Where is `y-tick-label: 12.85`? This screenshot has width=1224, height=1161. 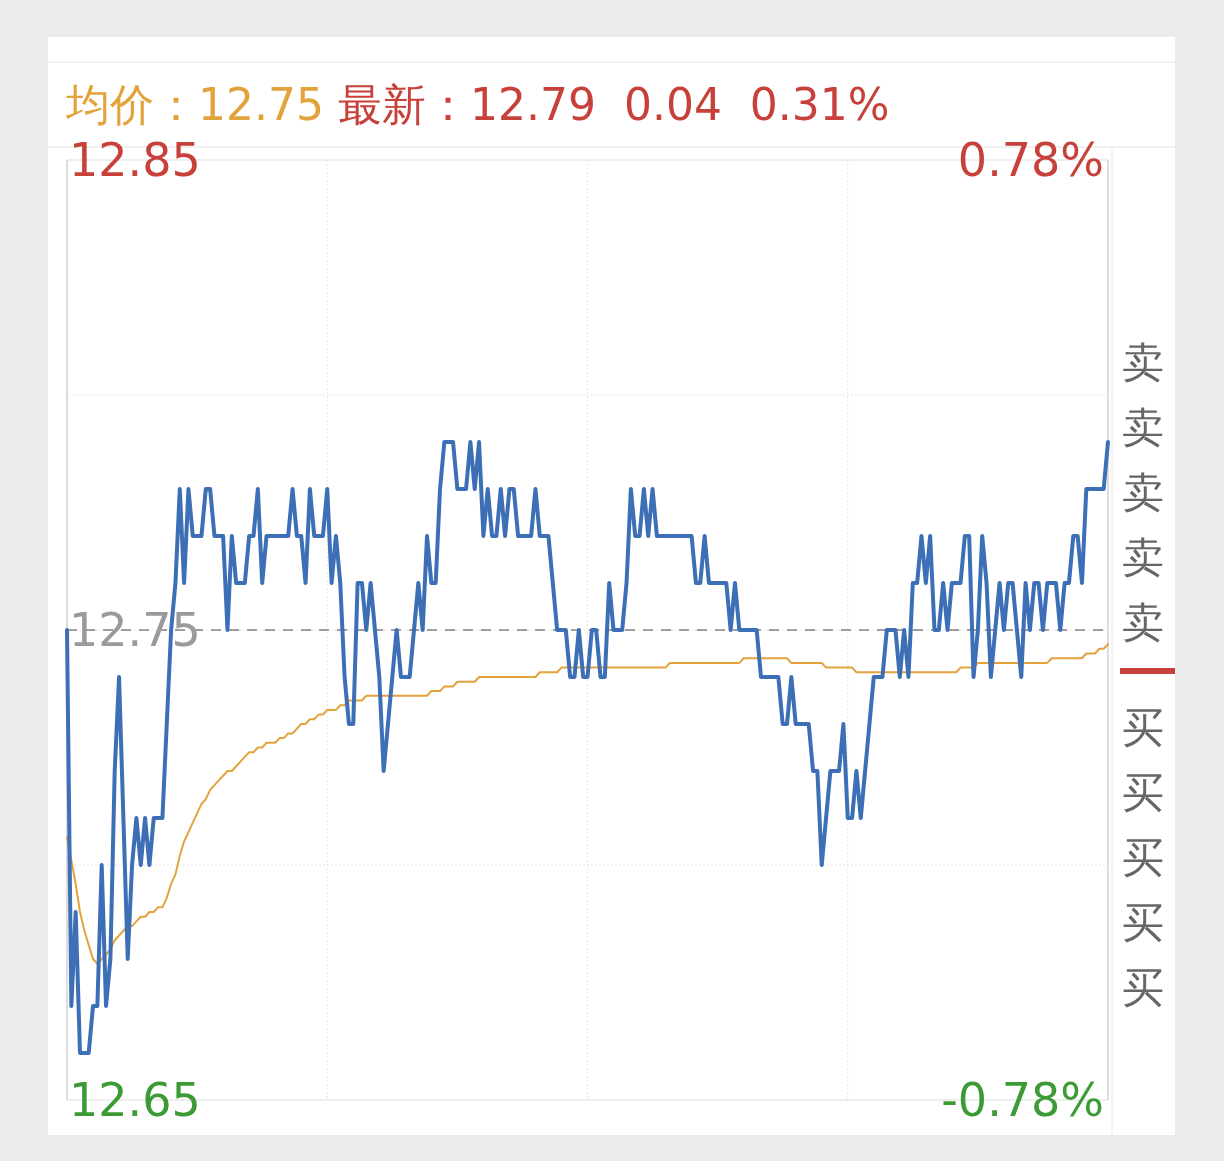
y-tick-label: 12.85 is located at coordinates (135, 160).